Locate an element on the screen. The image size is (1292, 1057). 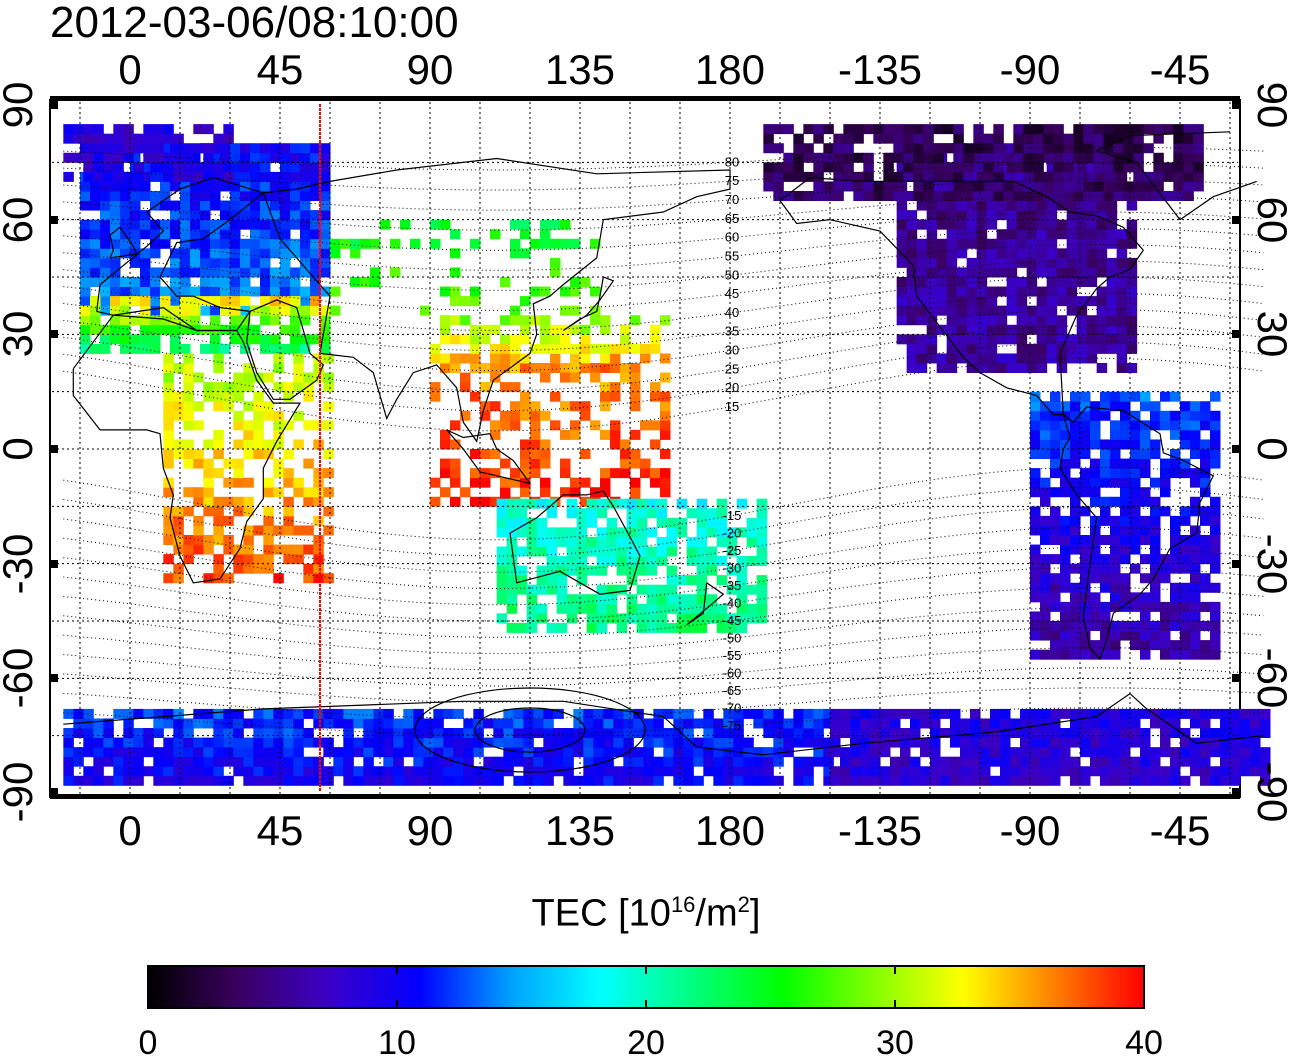
top-frame-bar is located at coordinates (645, 98).